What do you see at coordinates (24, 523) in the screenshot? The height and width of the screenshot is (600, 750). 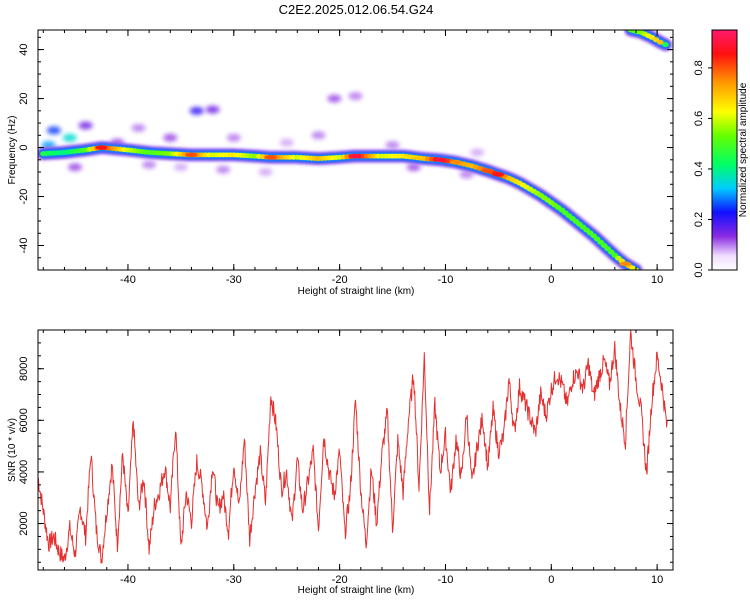 I see `snr-y-tick-label: 2000` at bounding box center [24, 523].